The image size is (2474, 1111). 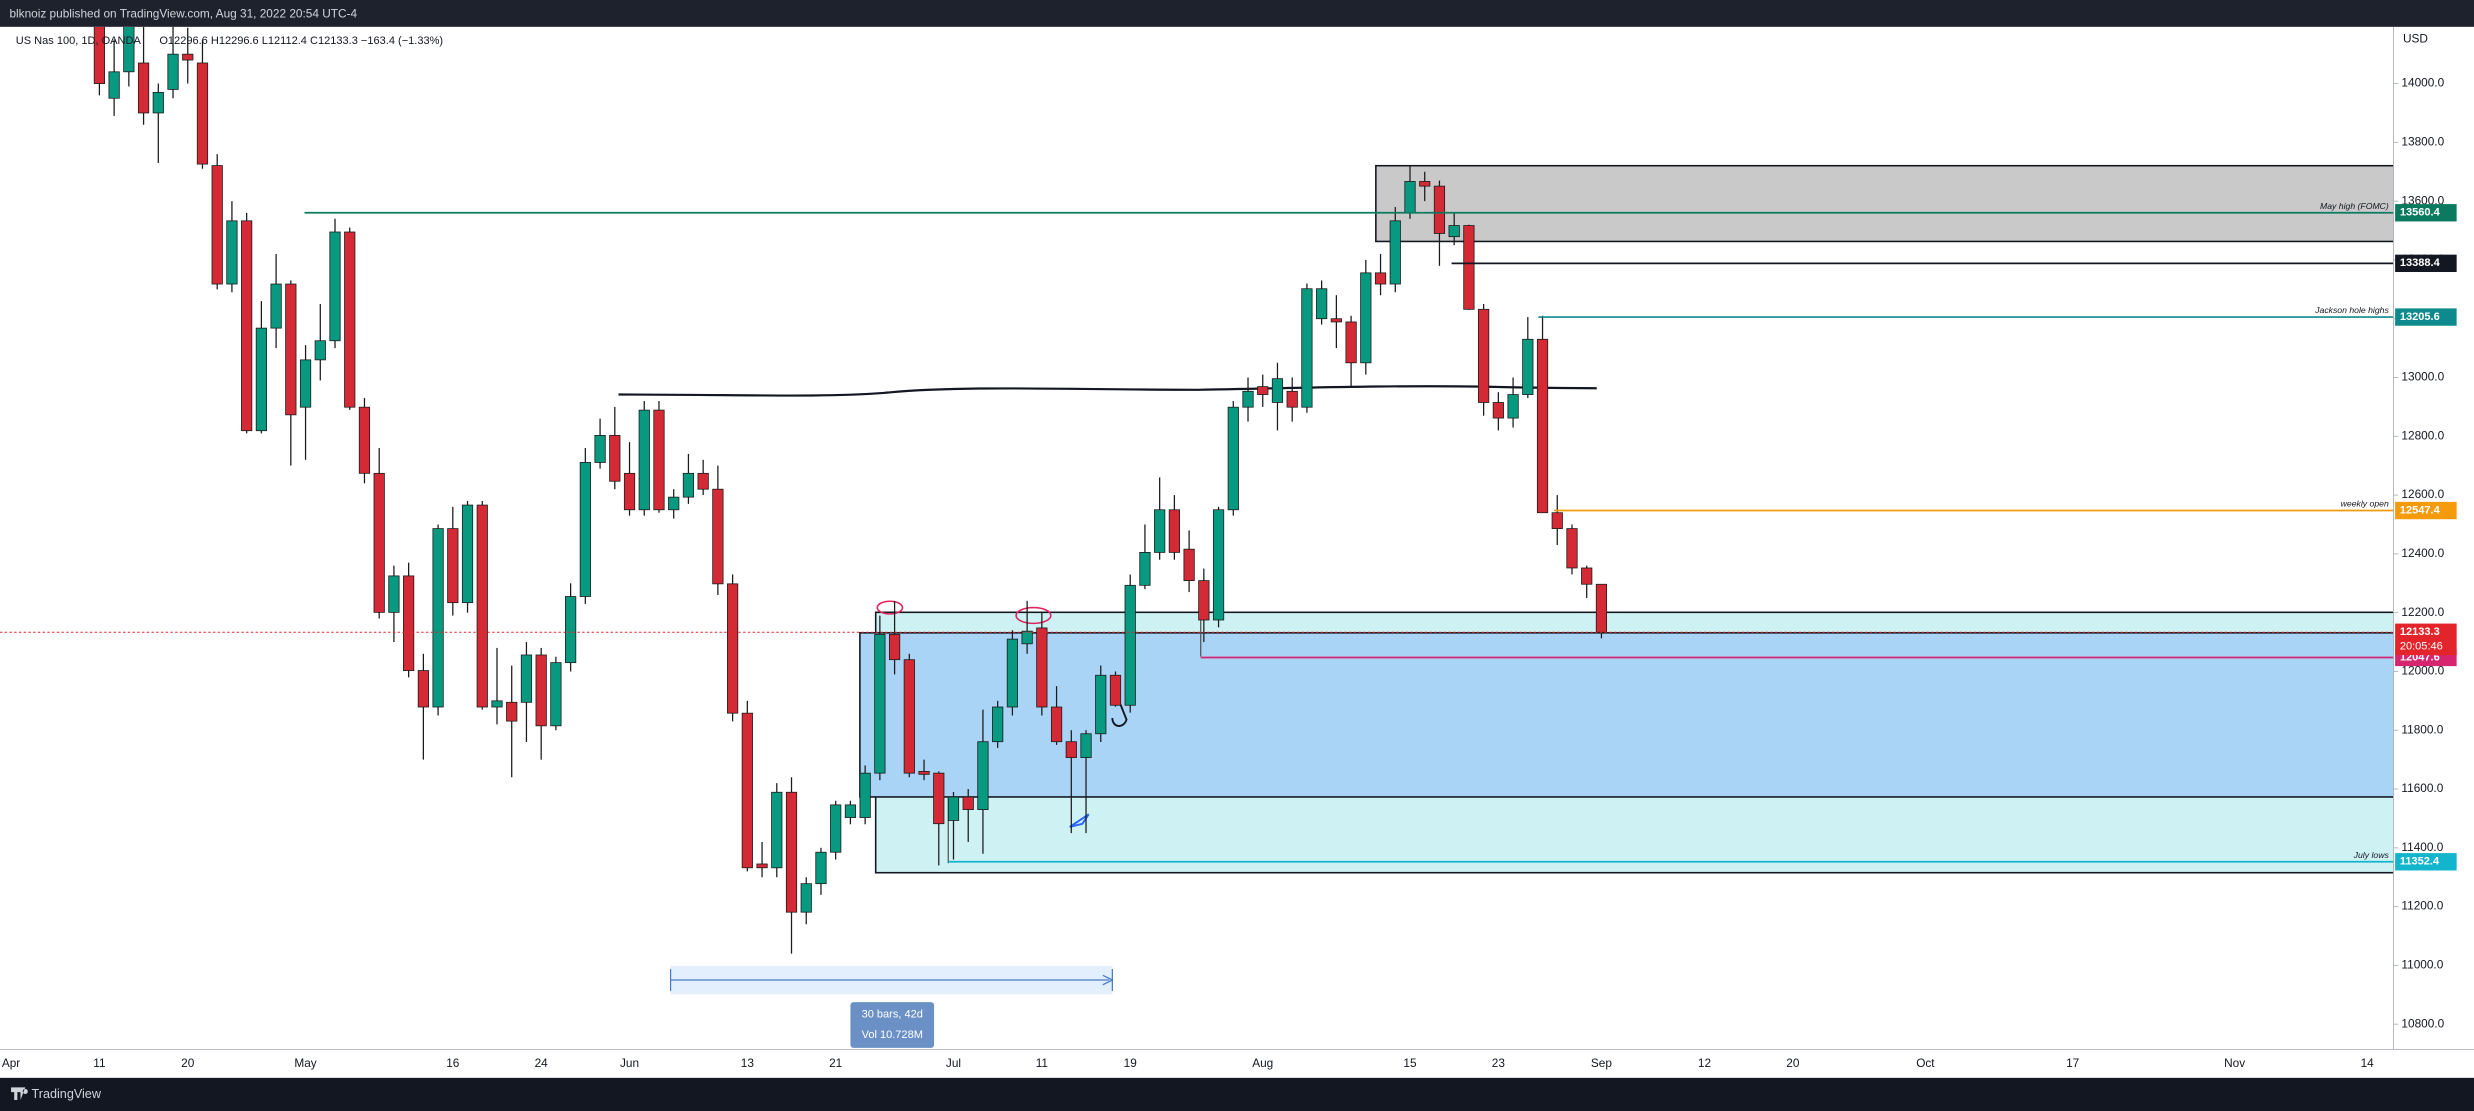 What do you see at coordinates (835, 1063) in the screenshot?
I see `x-tick-label: 21` at bounding box center [835, 1063].